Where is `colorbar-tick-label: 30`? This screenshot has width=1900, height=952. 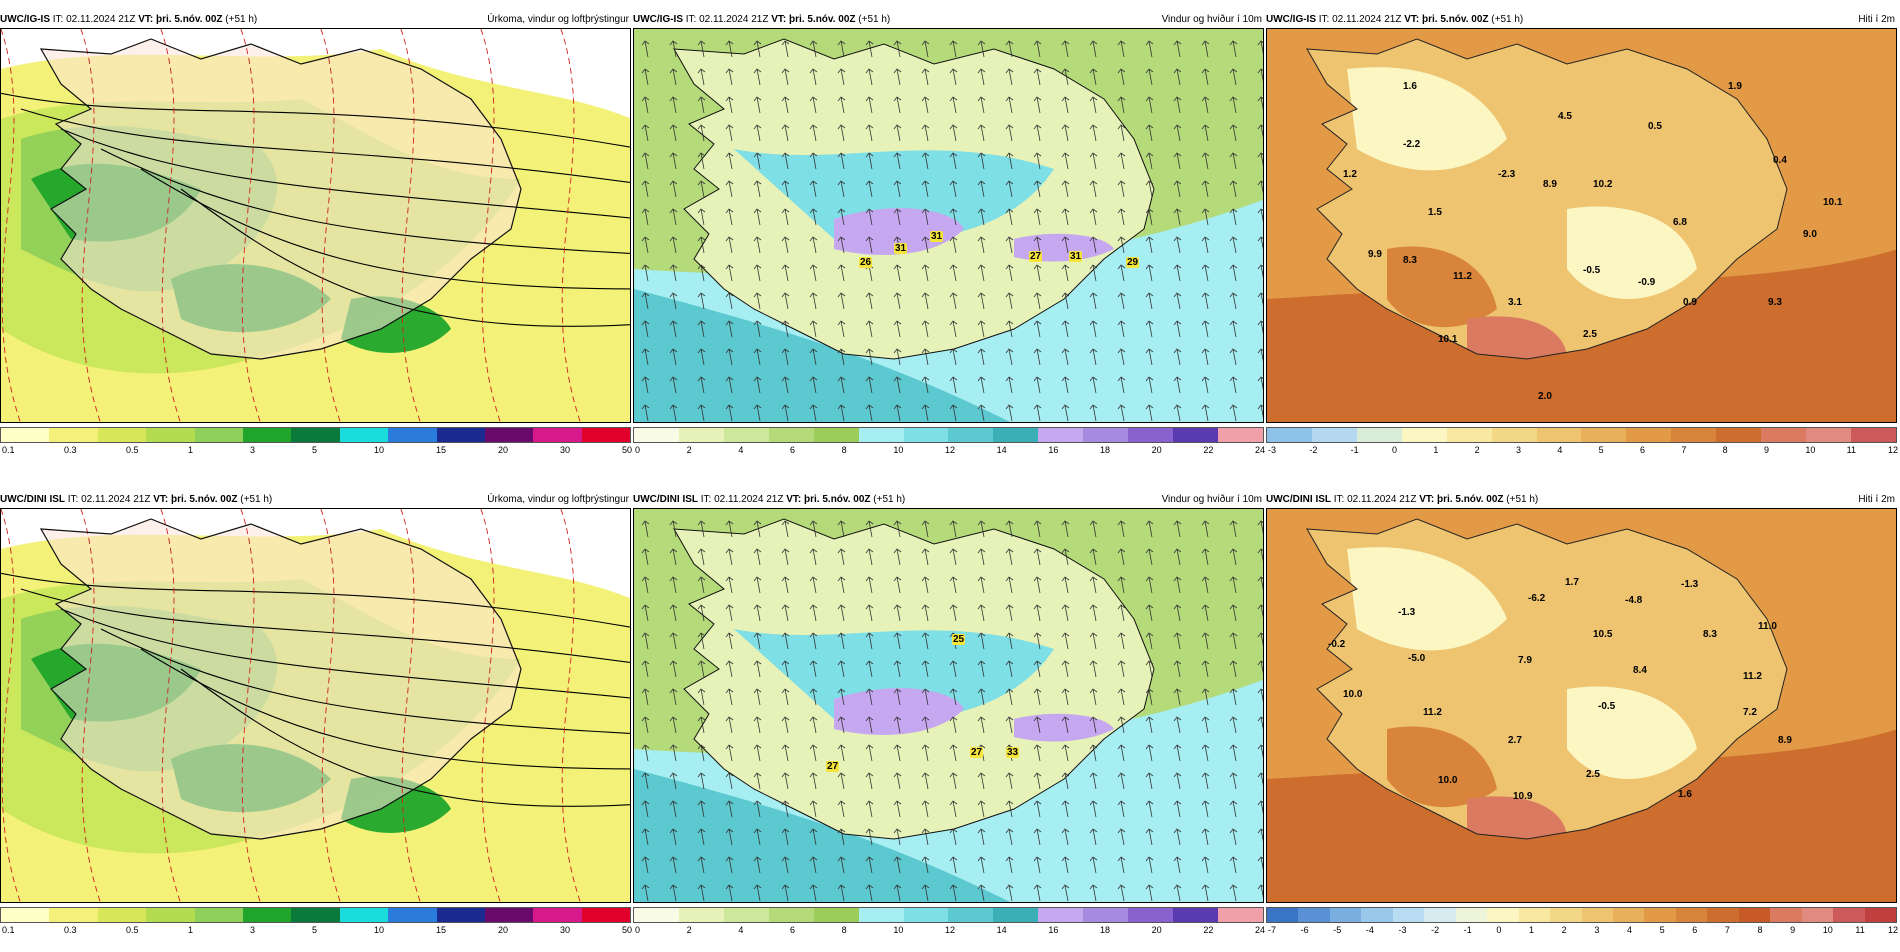
colorbar-tick-label: 30 is located at coordinates (565, 450).